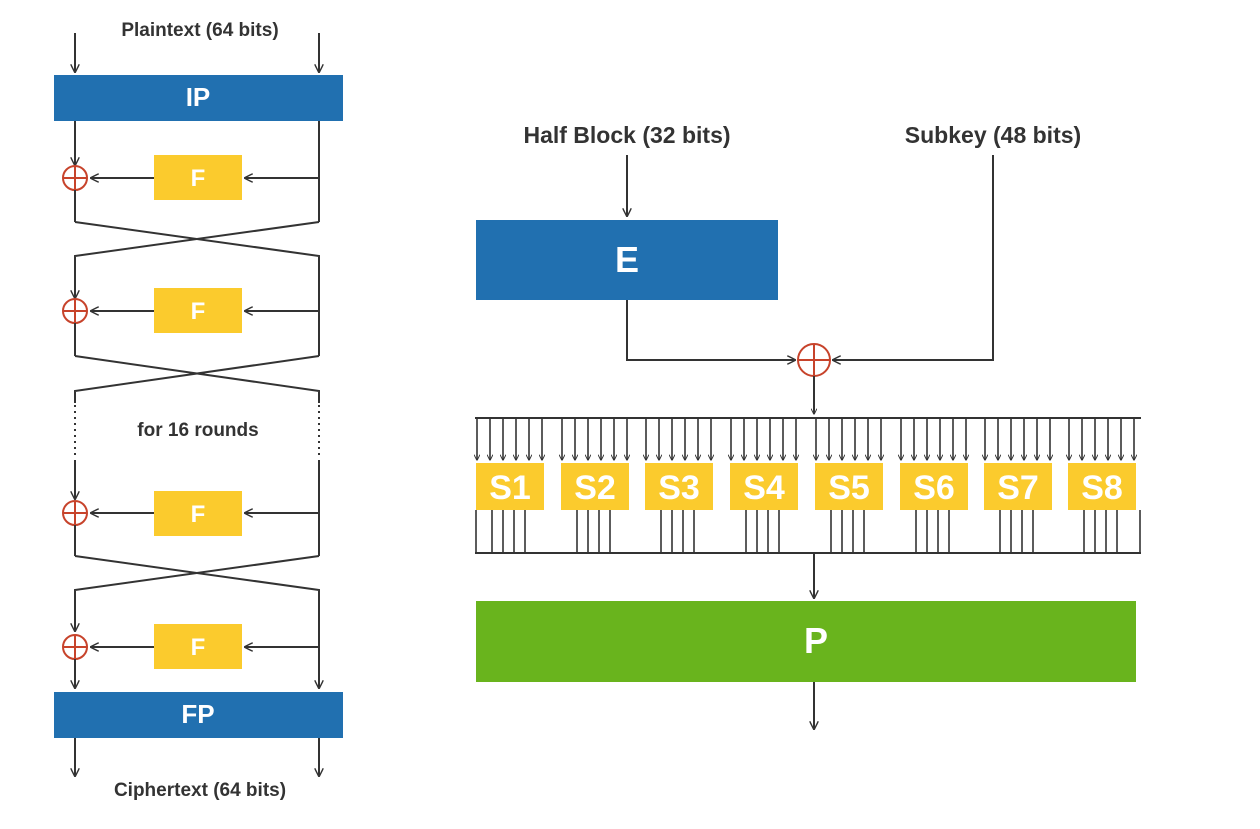 The image size is (1260, 829). I want to click on expansion-box, so click(627, 260).